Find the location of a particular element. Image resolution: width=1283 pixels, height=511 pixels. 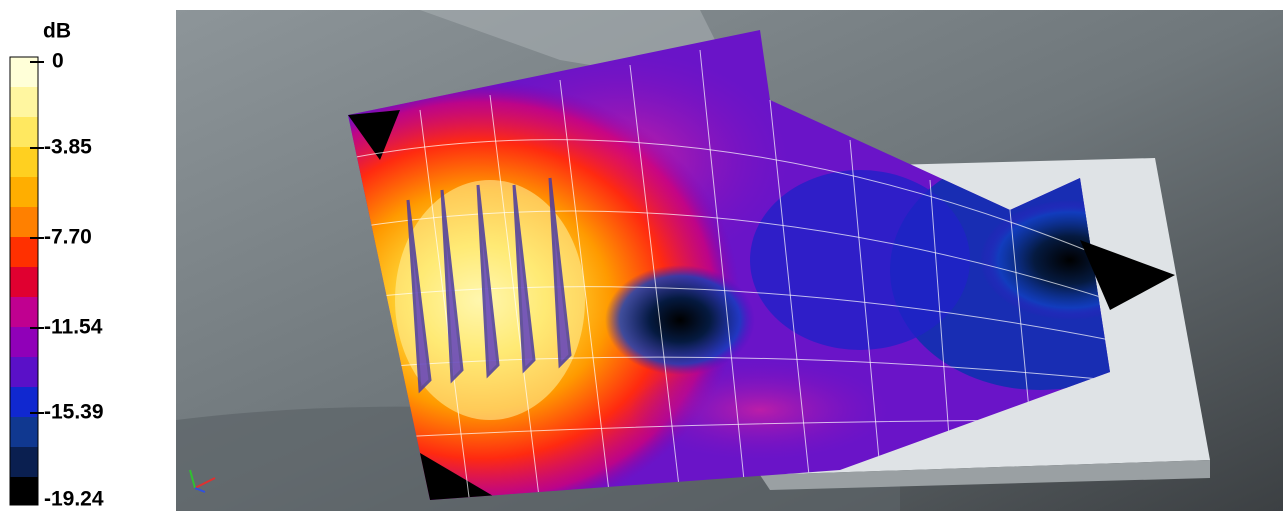

legend-tick-label: -3.85 is located at coordinates (68, 147).